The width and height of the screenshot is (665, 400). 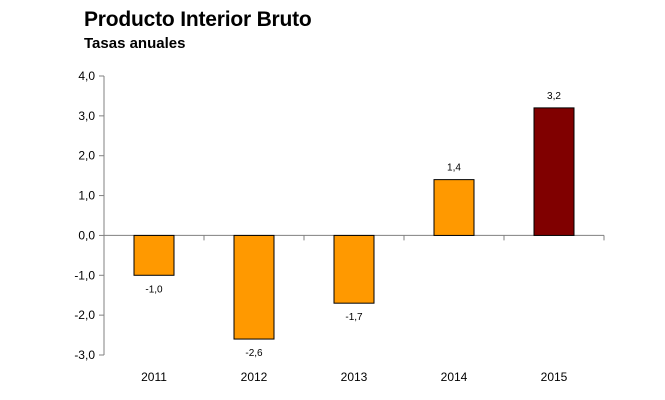 What do you see at coordinates (554, 171) in the screenshot?
I see `bar-2015` at bounding box center [554, 171].